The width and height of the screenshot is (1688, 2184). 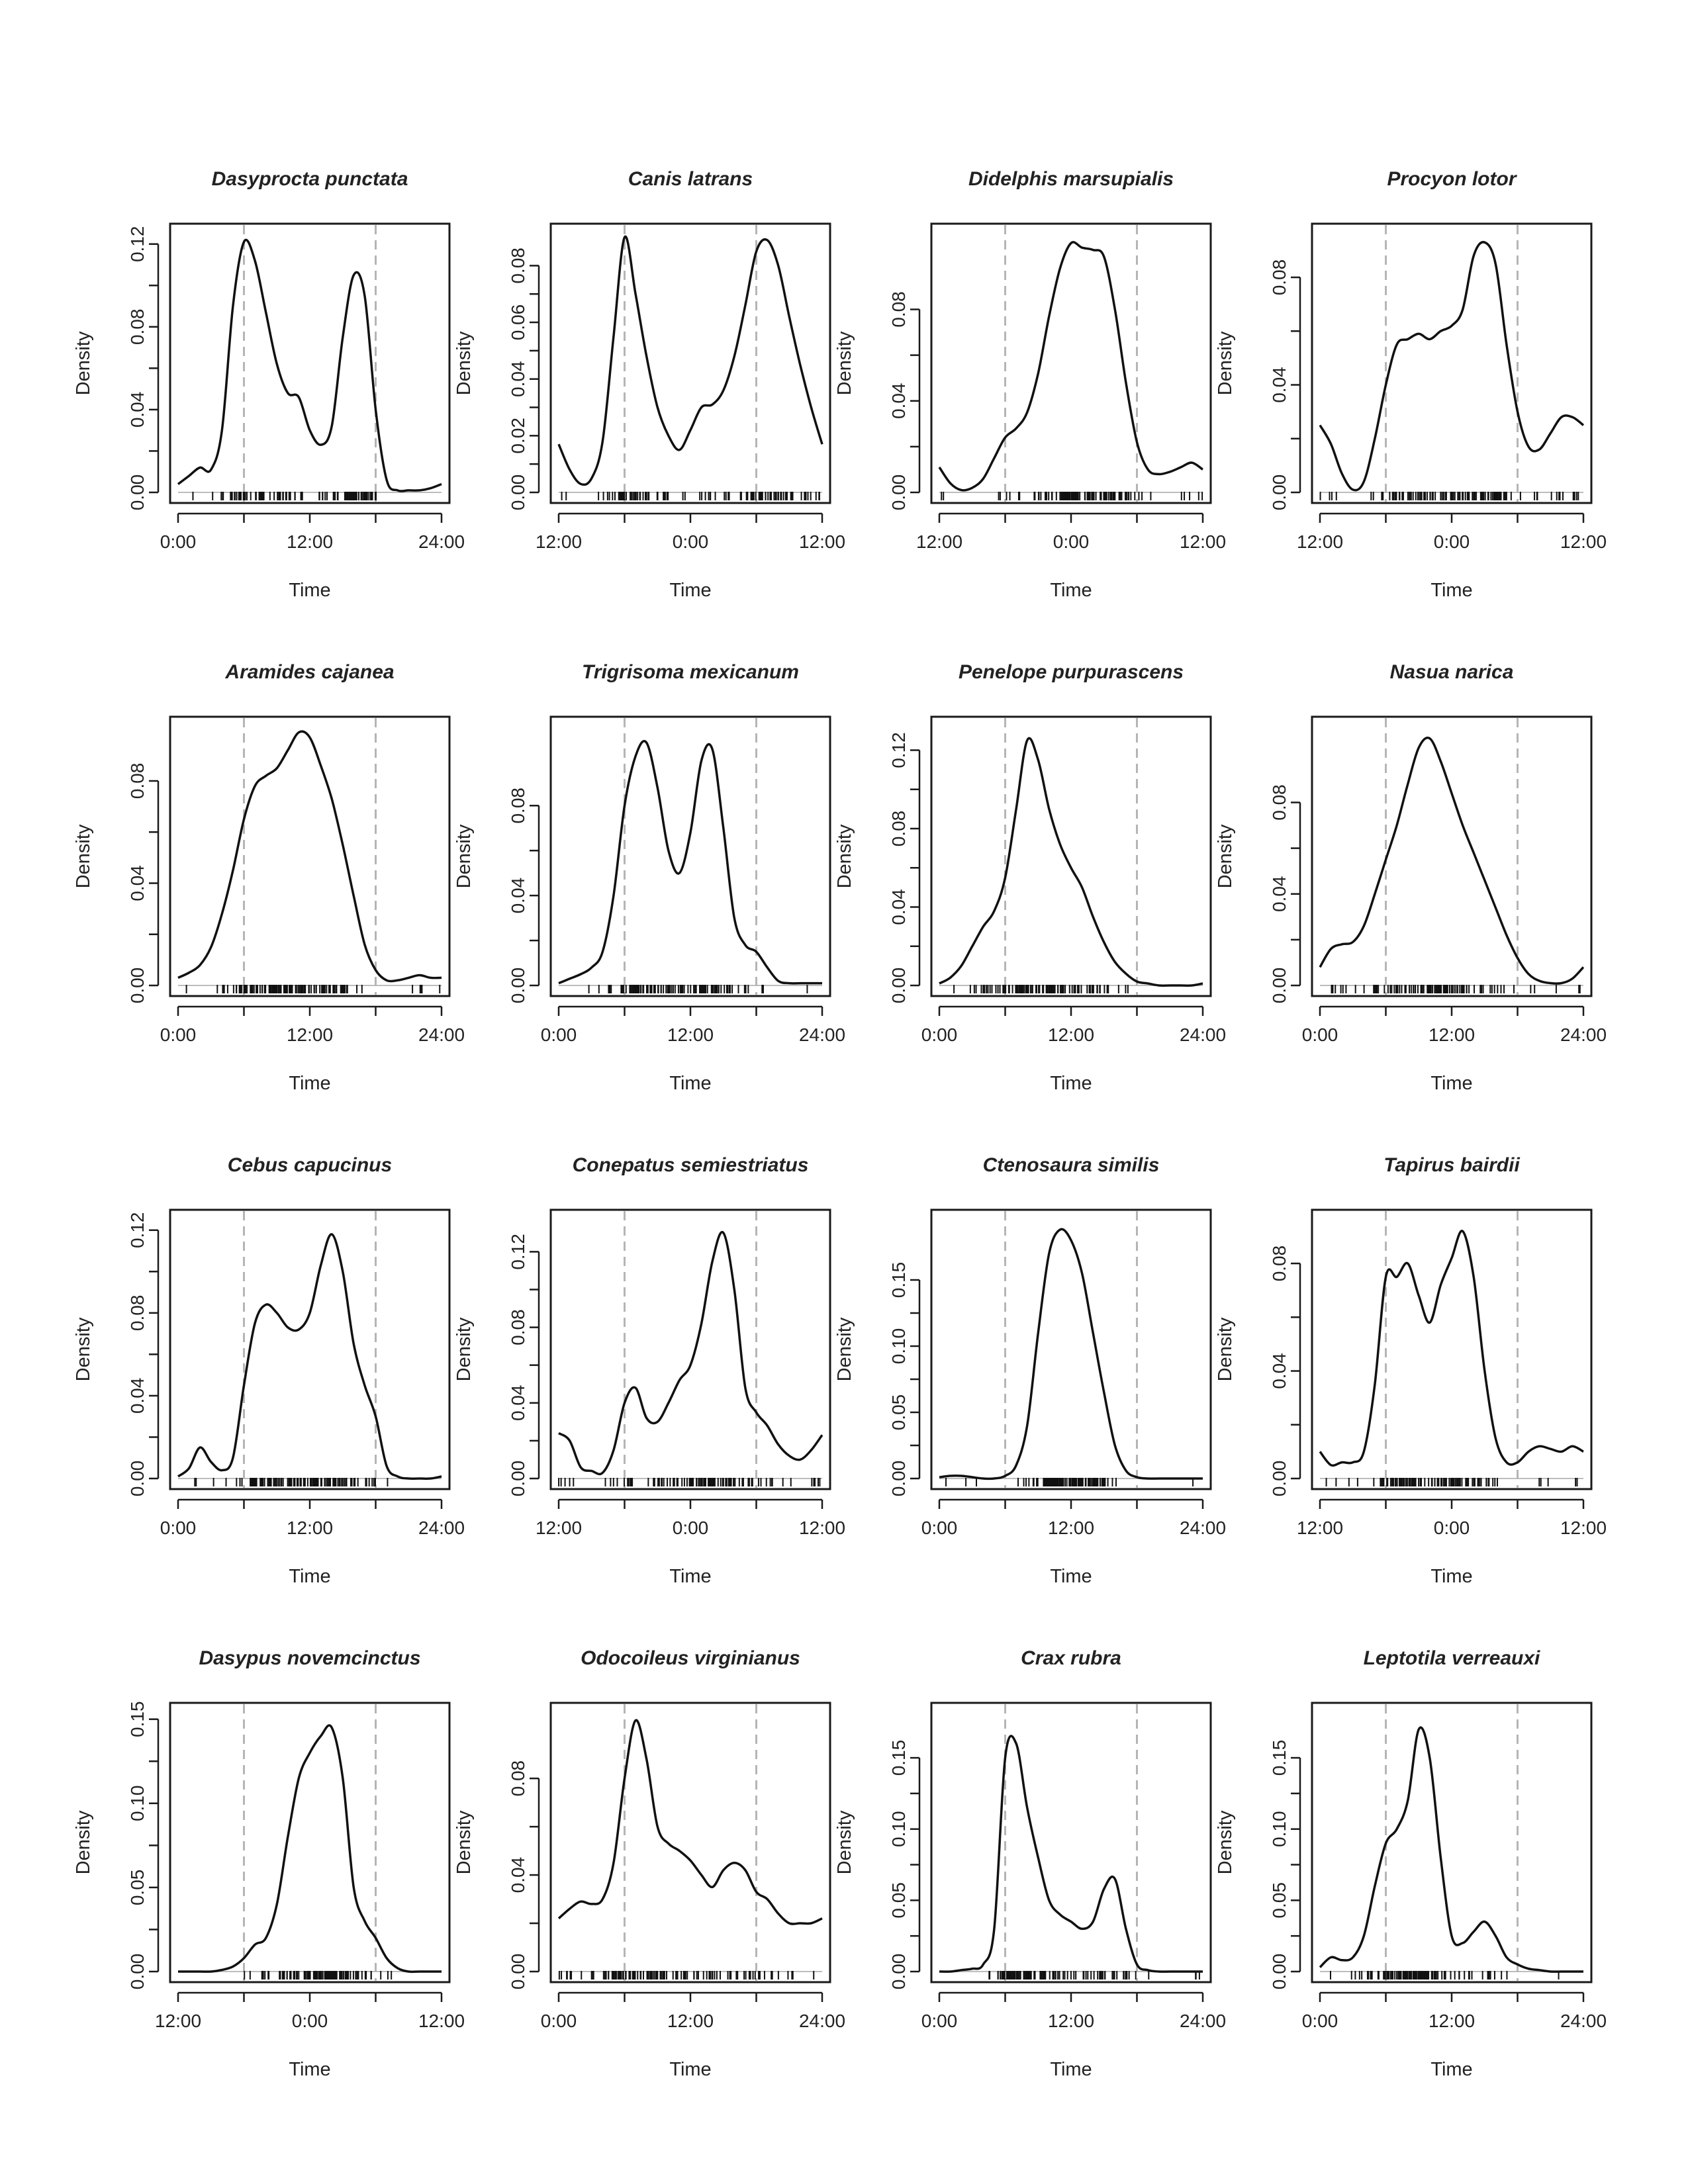 I want to click on y-tick-label: 0.06, so click(x=518, y=322).